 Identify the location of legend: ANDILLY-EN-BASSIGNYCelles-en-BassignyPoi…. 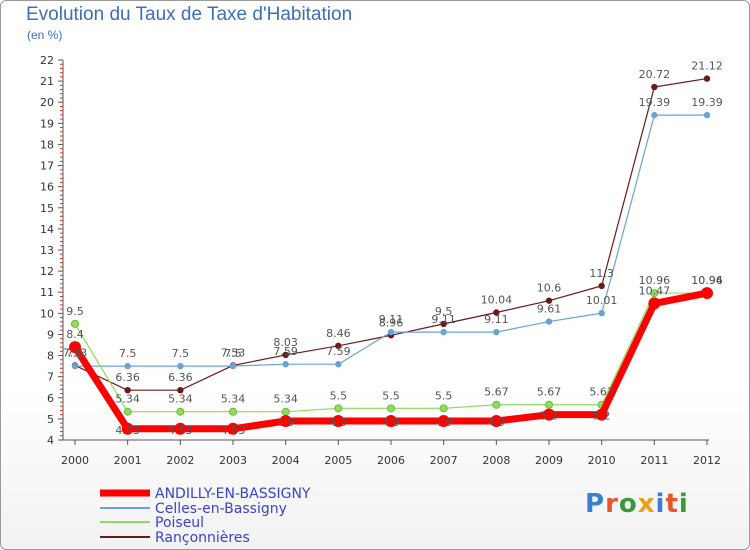
(205, 516).